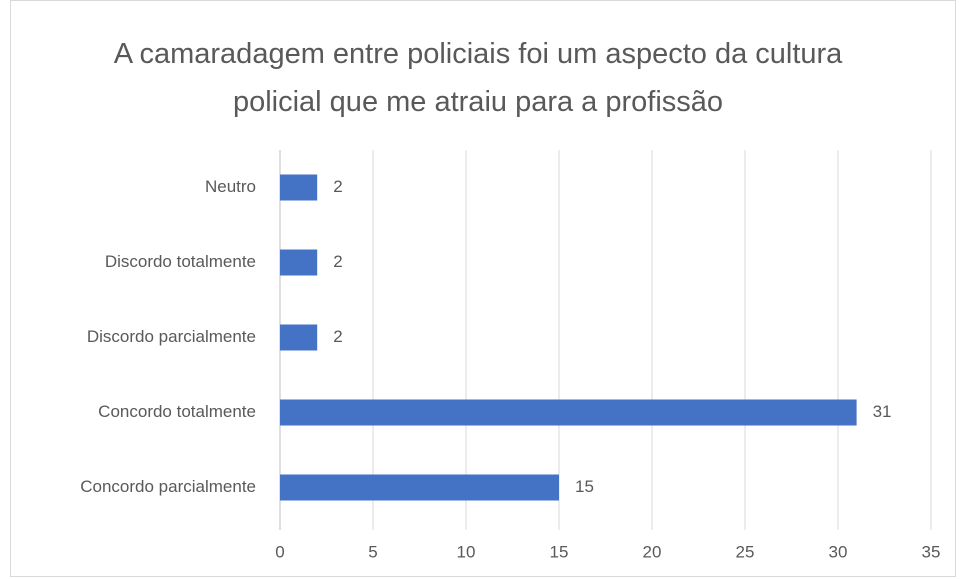 The height and width of the screenshot is (579, 960). What do you see at coordinates (838, 551) in the screenshot?
I see `x-tick-label: 30` at bounding box center [838, 551].